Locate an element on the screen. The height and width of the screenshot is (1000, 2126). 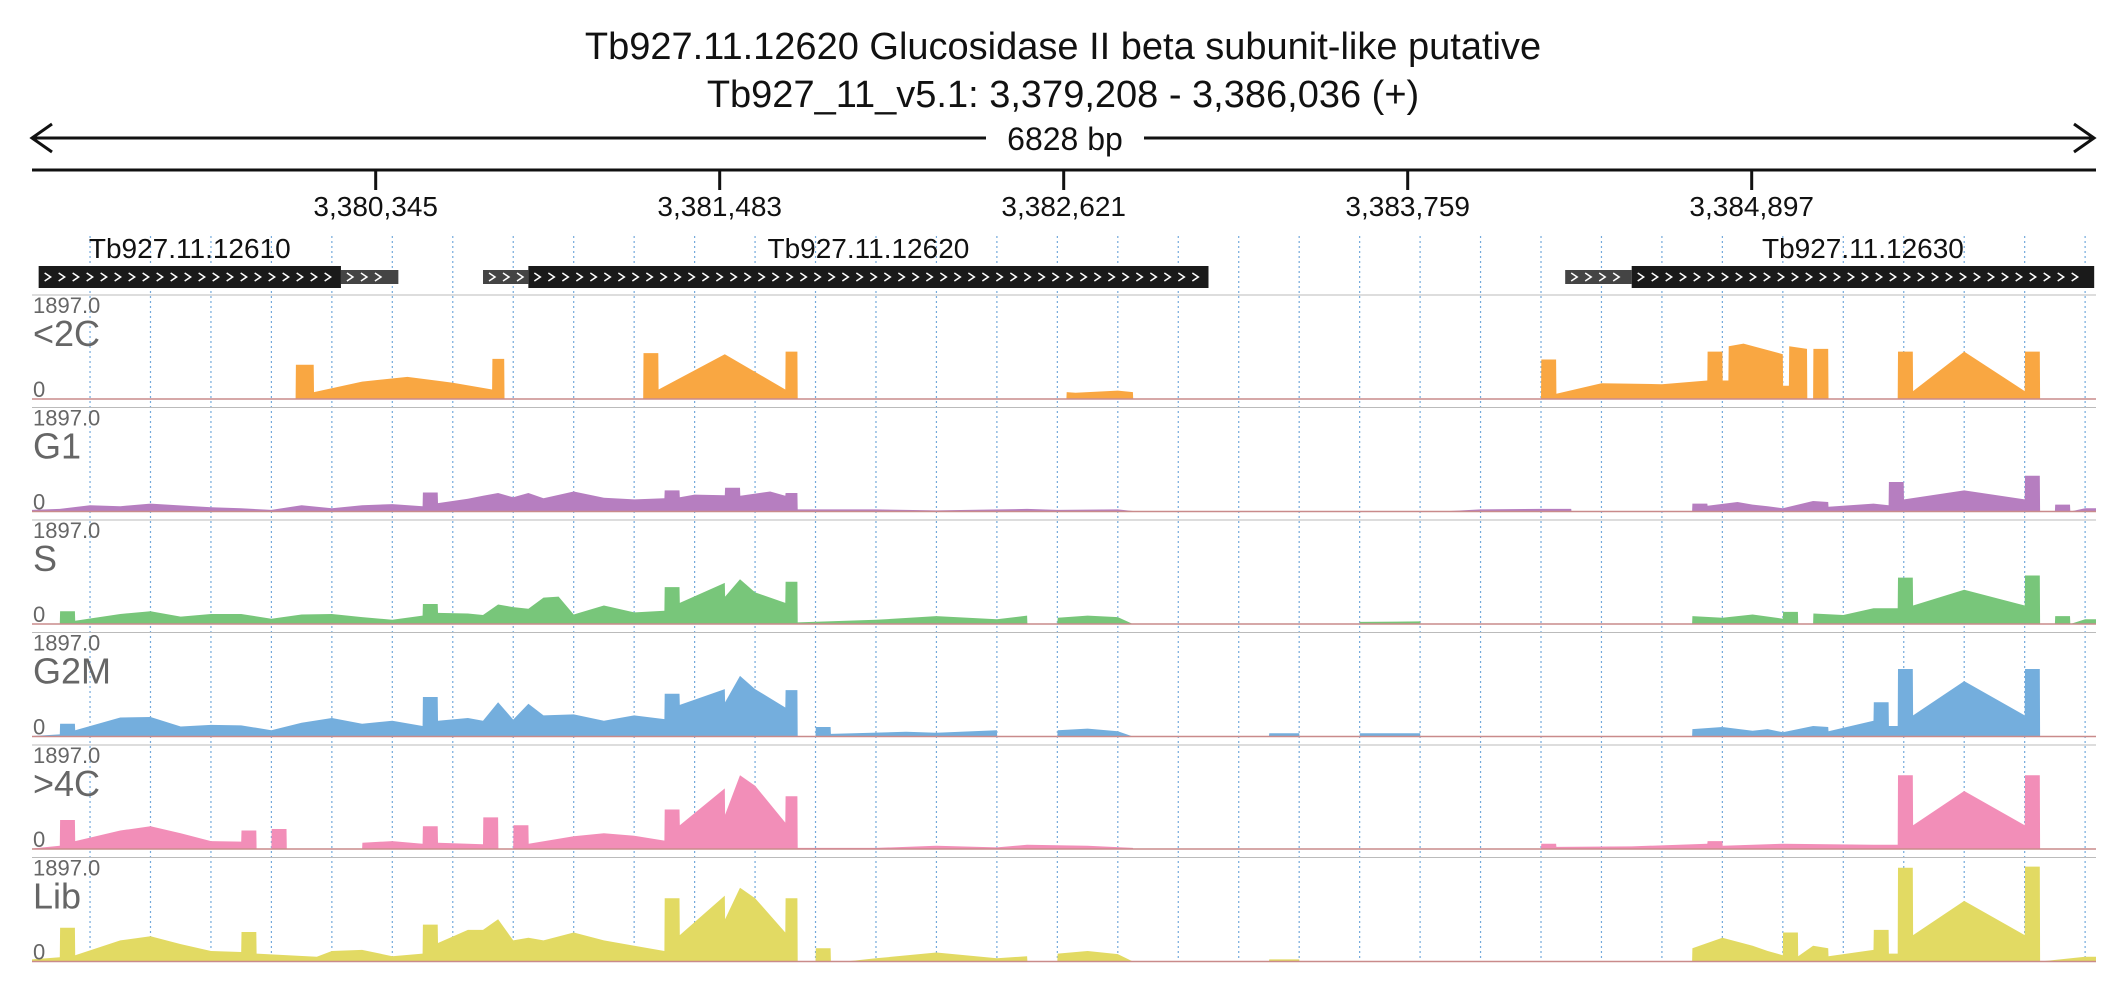
x-tick-label: 3,383,759 is located at coordinates (1407, 206).